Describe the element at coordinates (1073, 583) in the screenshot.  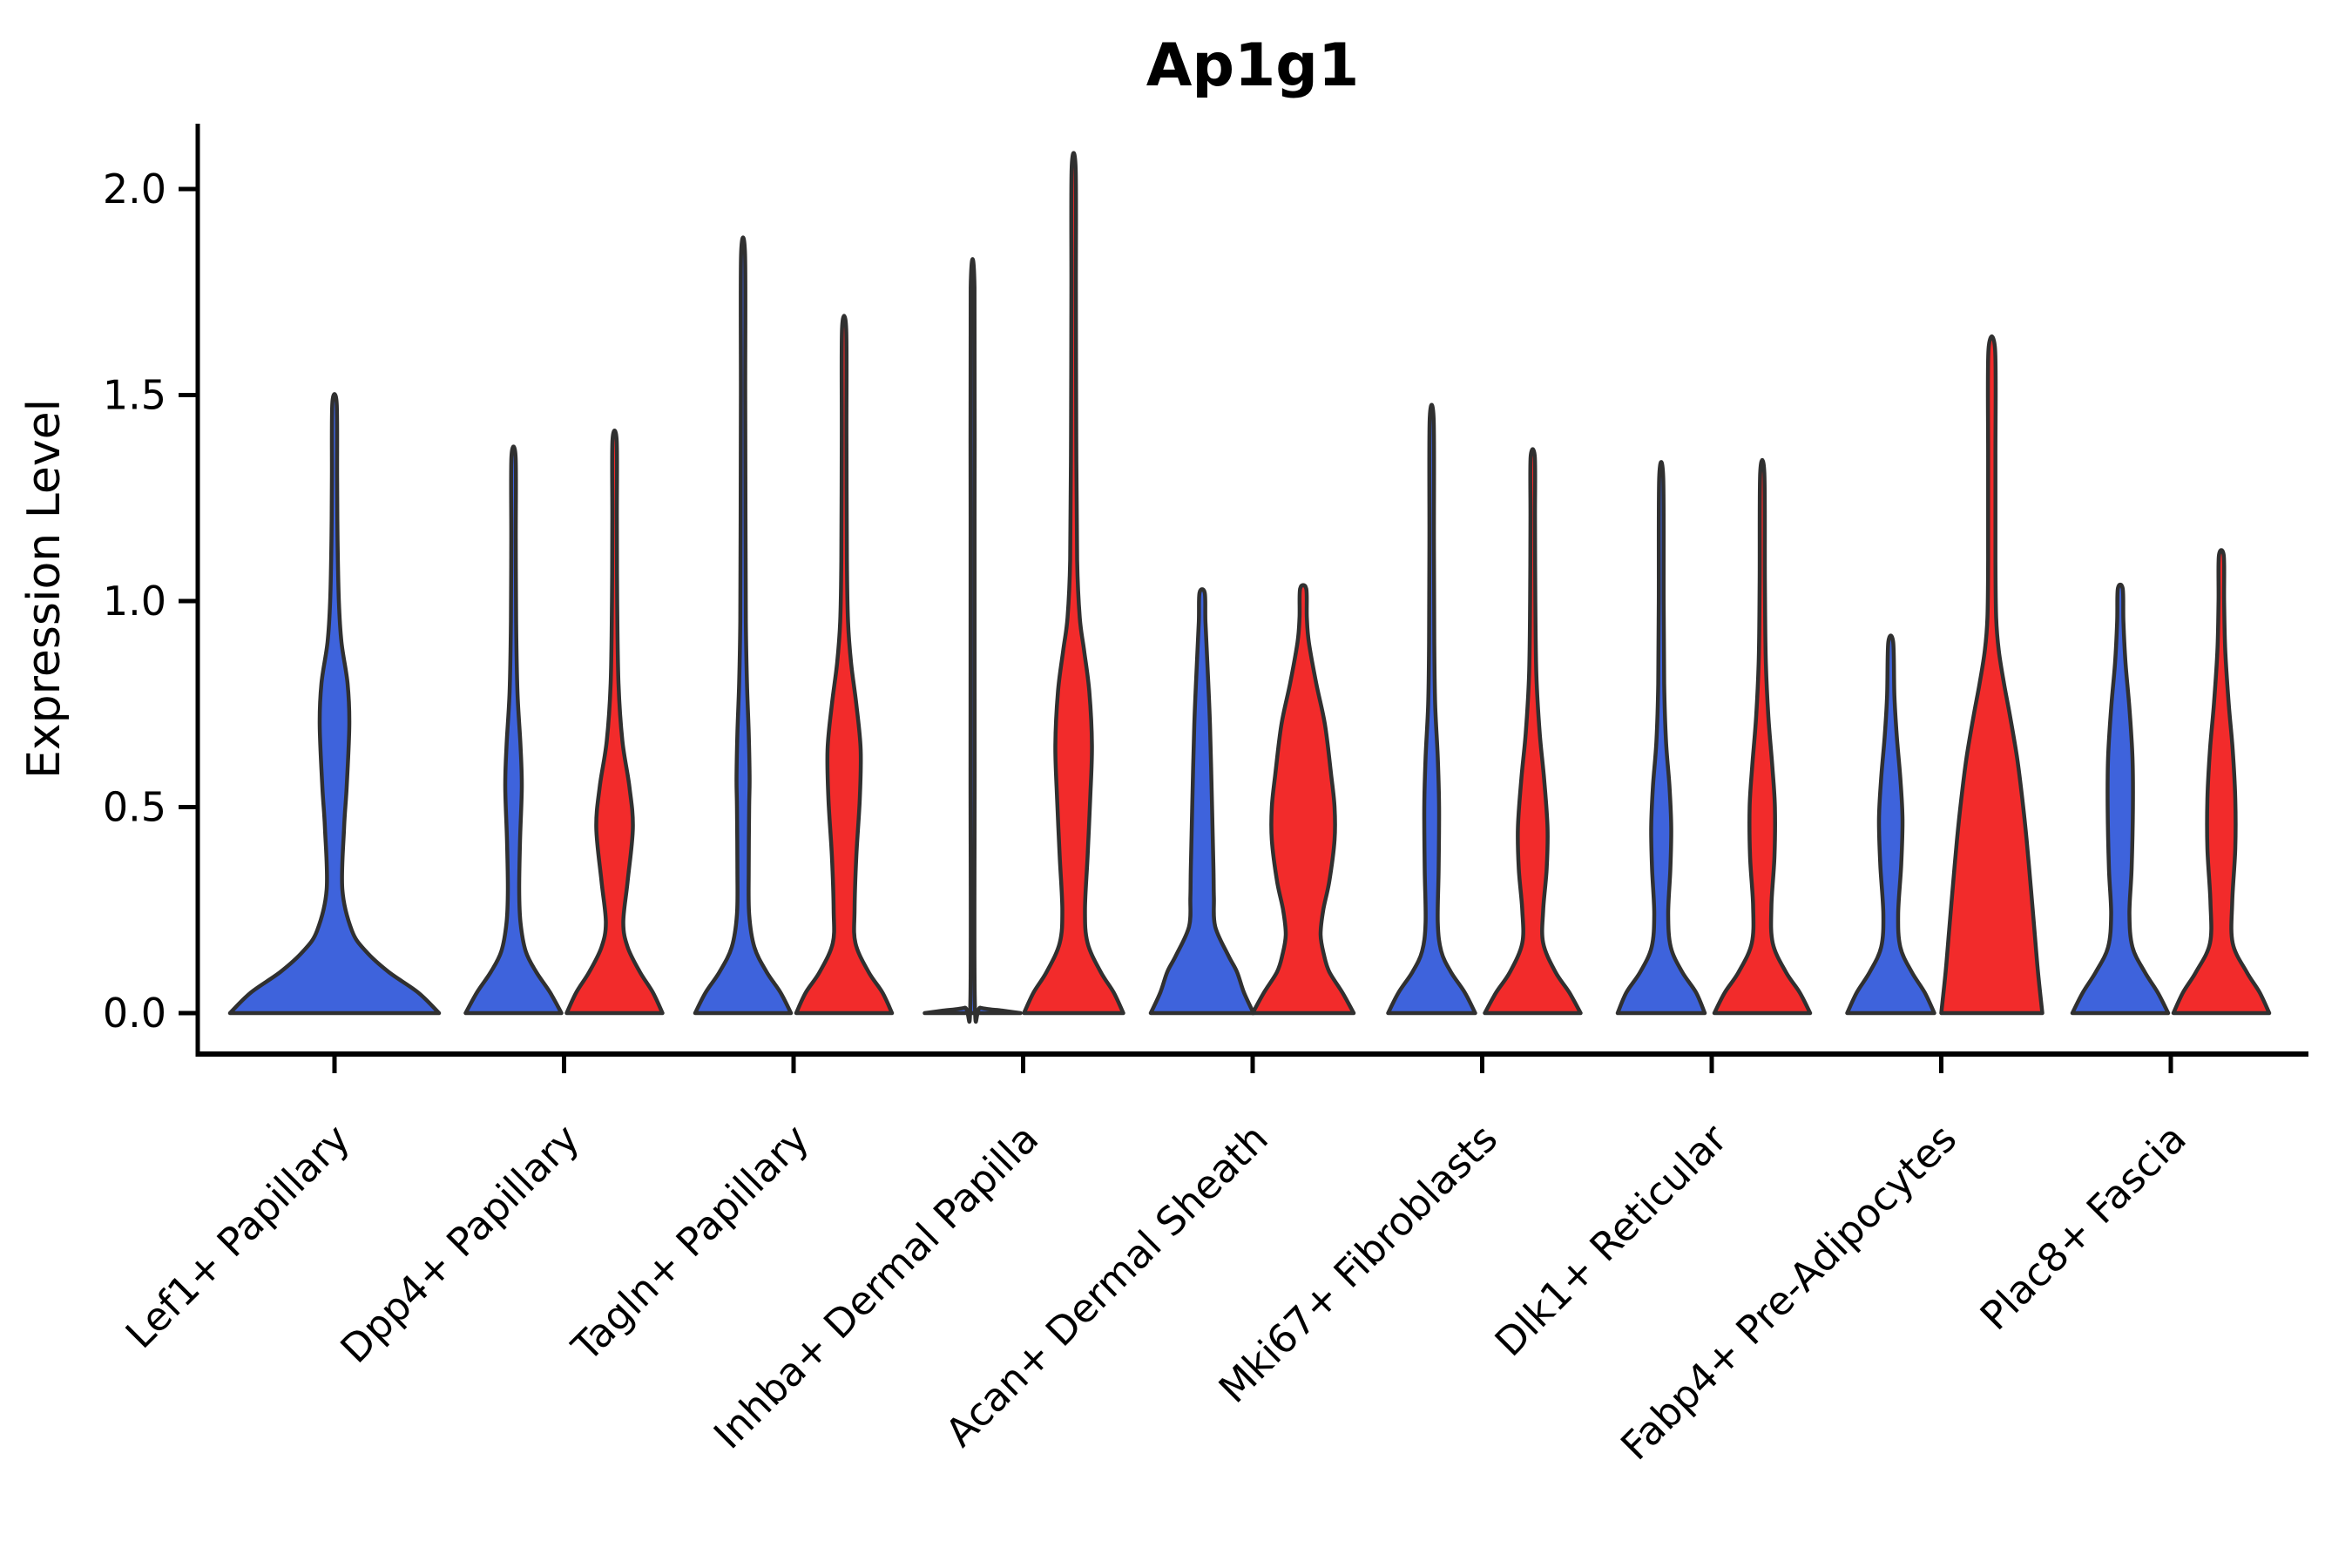
I see `violin-inhba-dermal-papilla-red` at that location.